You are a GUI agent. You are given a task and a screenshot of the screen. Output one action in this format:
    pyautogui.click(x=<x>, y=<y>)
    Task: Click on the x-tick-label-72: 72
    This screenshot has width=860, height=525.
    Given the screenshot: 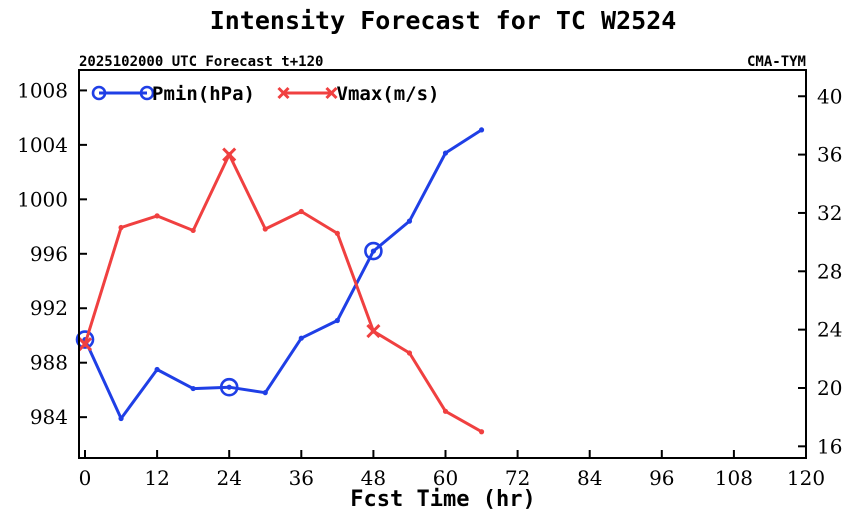 What is the action you would take?
    pyautogui.click(x=517, y=478)
    